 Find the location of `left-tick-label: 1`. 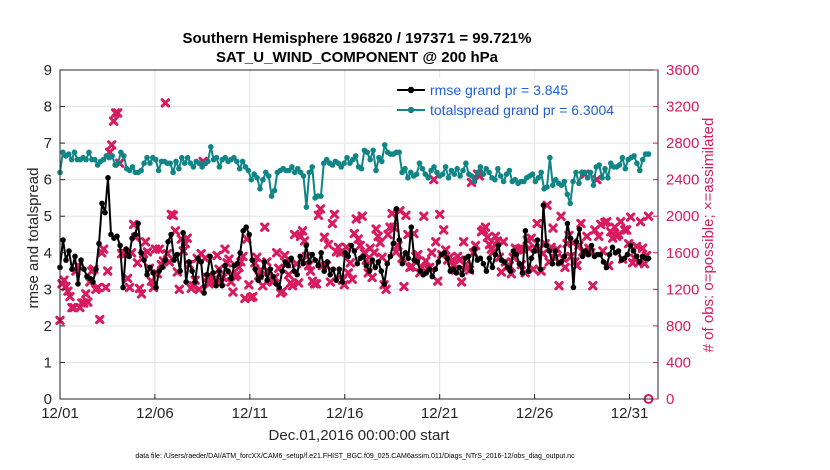

left-tick-label: 1 is located at coordinates (48, 362).